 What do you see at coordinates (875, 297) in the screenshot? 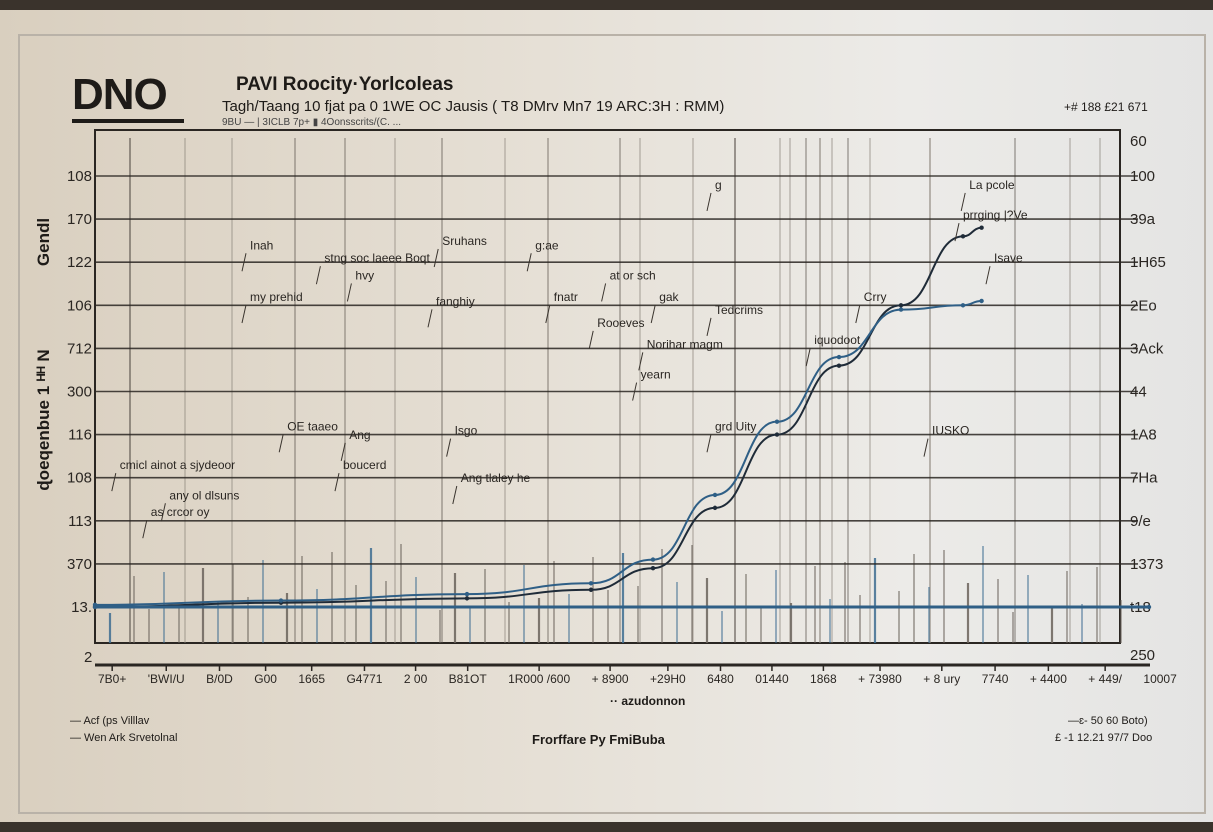
I see `annotation-label: Crry` at bounding box center [875, 297].